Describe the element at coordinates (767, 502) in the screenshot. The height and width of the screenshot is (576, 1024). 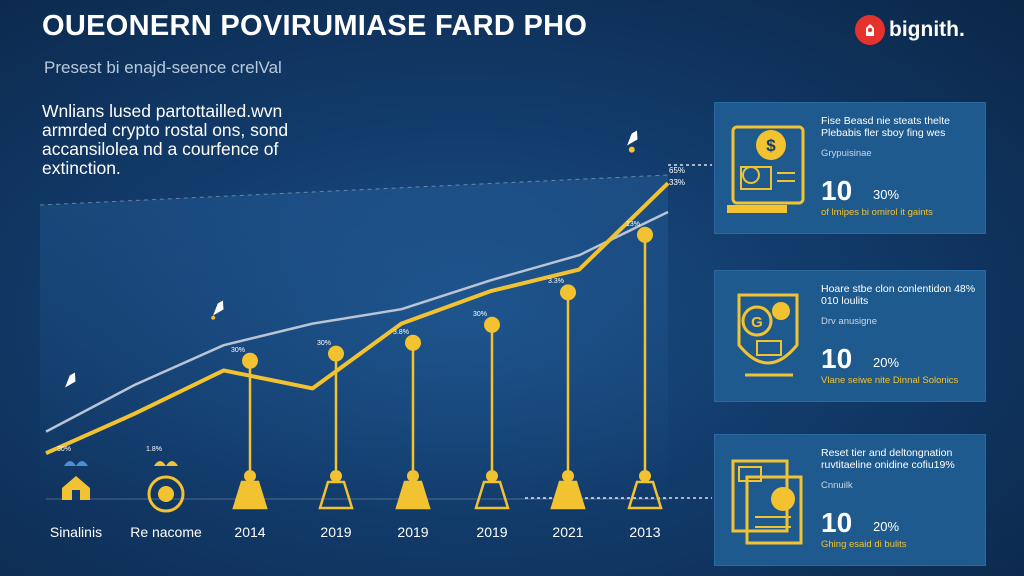
I see `papers-coin-icon` at that location.